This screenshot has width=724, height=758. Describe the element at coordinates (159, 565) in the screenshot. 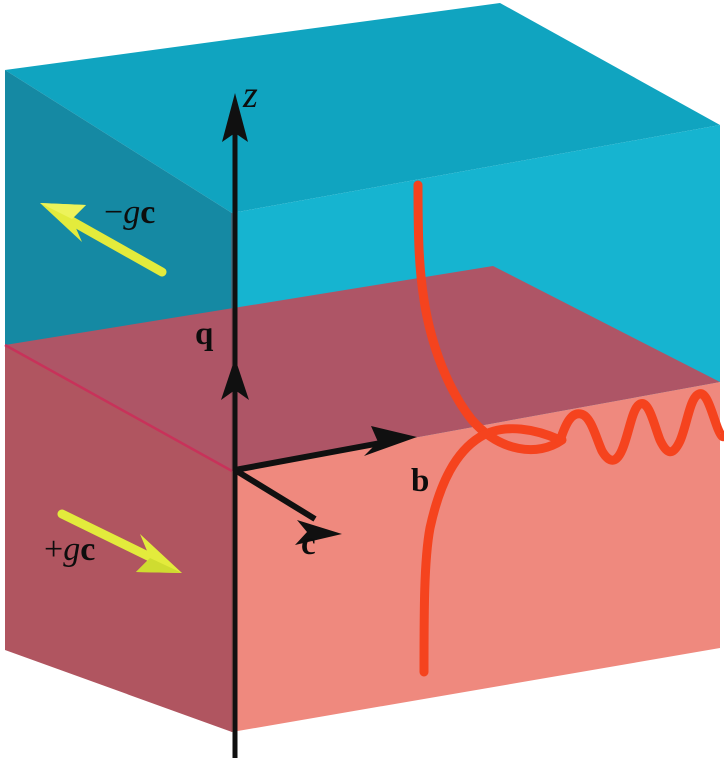

I see `plus-gc-arrow-head-shade` at that location.